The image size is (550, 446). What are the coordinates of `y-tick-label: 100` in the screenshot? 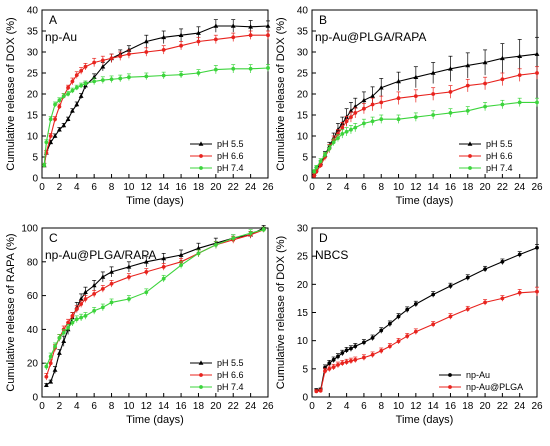 It's located at (29, 229).